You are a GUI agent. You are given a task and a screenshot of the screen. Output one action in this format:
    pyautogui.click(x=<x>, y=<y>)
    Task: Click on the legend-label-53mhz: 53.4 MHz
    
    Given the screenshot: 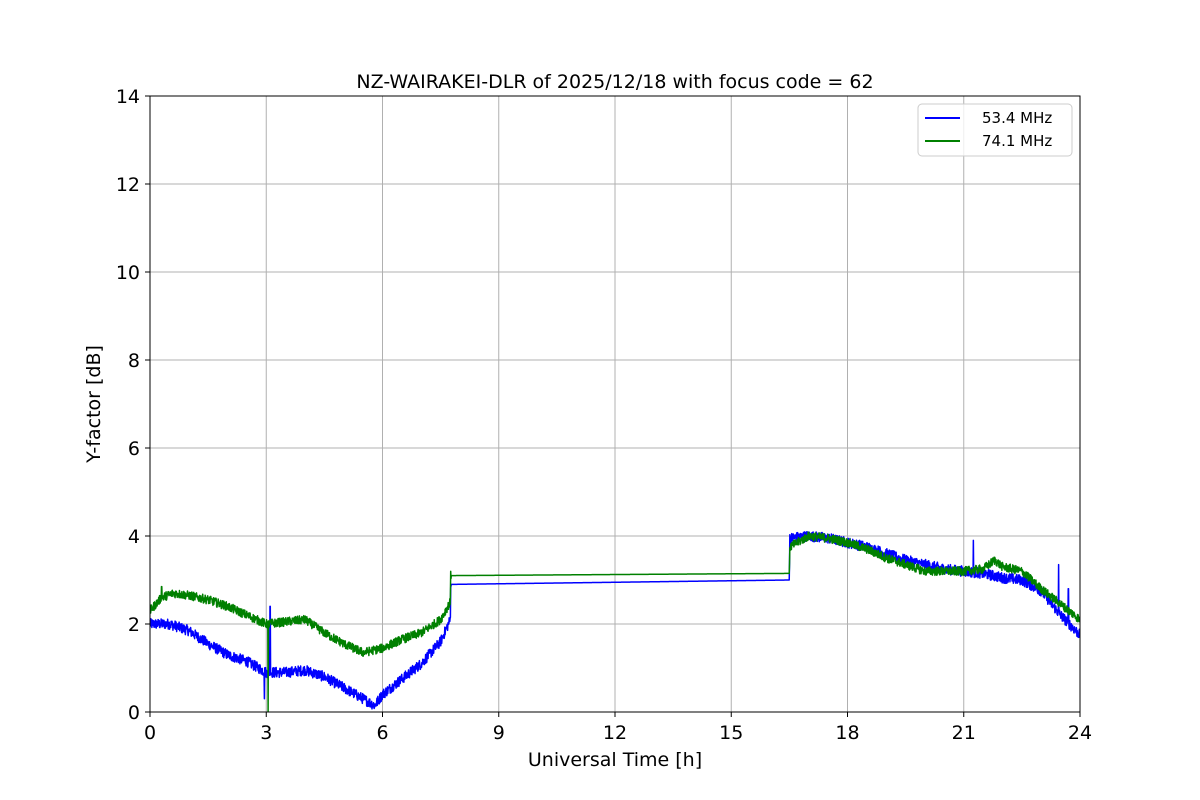 What is the action you would take?
    pyautogui.click(x=1017, y=118)
    